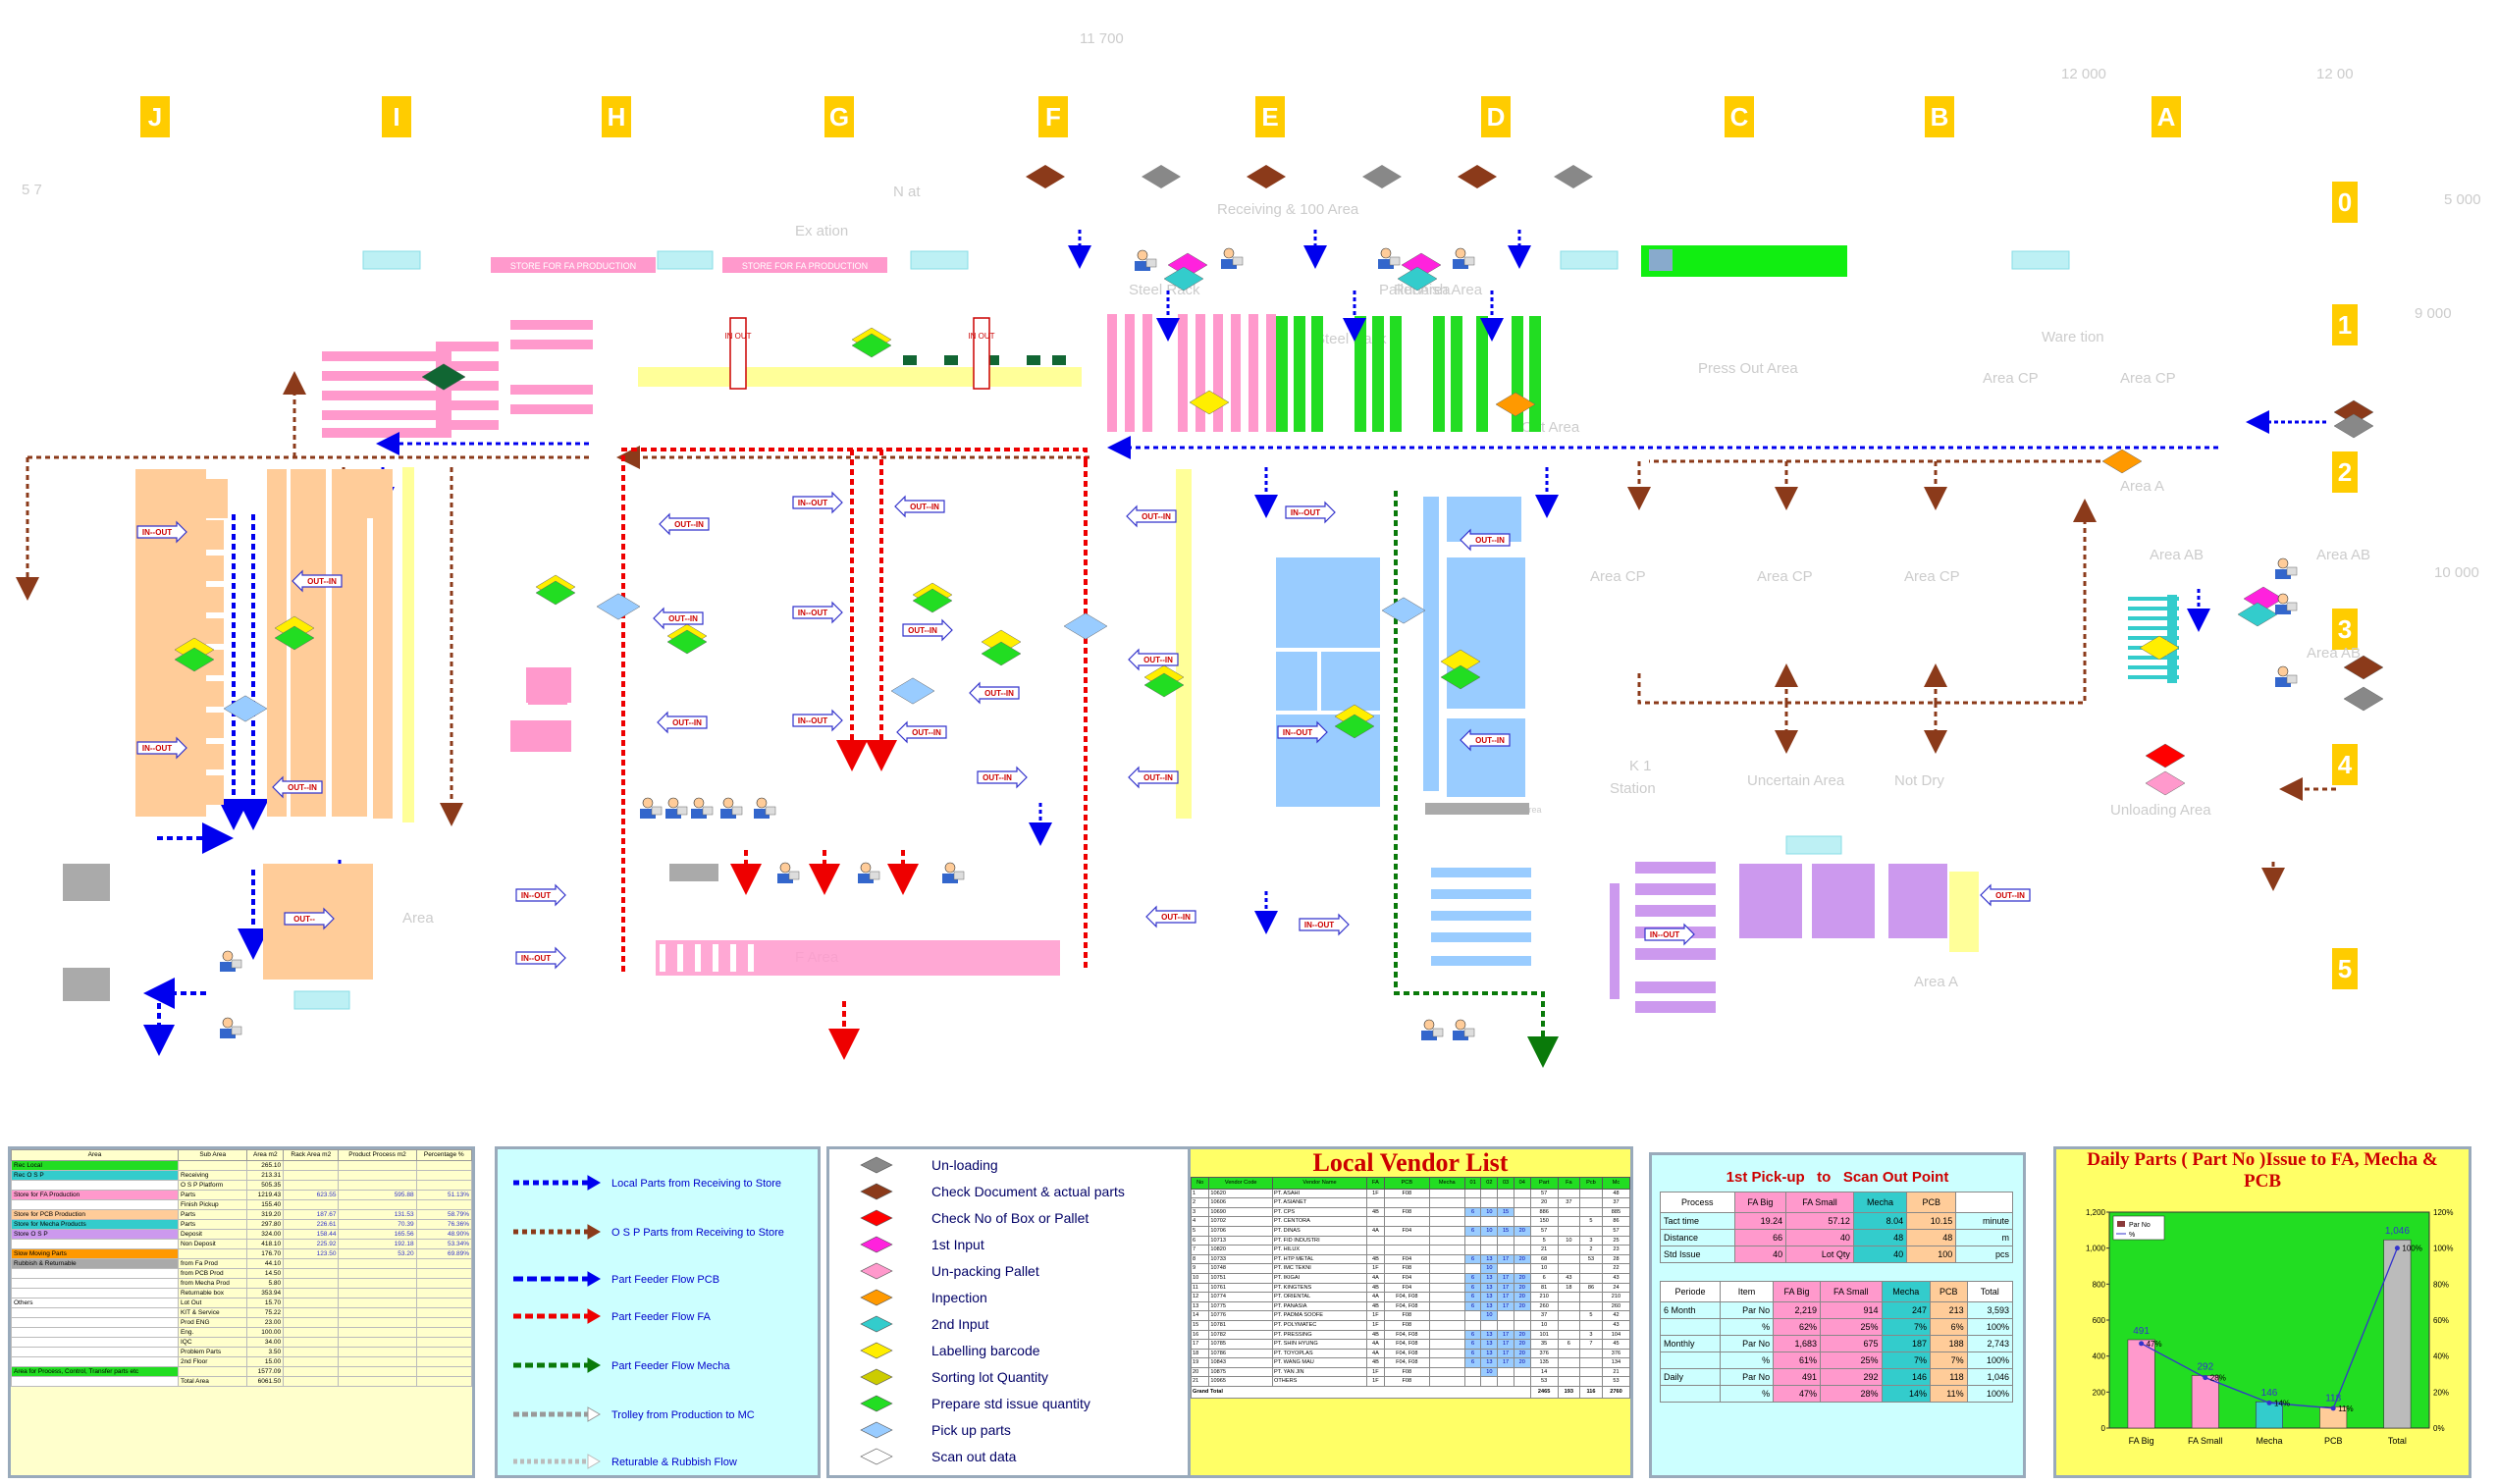 The image size is (2497, 1484). Describe the element at coordinates (2099, 1356) in the screenshot. I see `y-tick-label: 400` at that location.